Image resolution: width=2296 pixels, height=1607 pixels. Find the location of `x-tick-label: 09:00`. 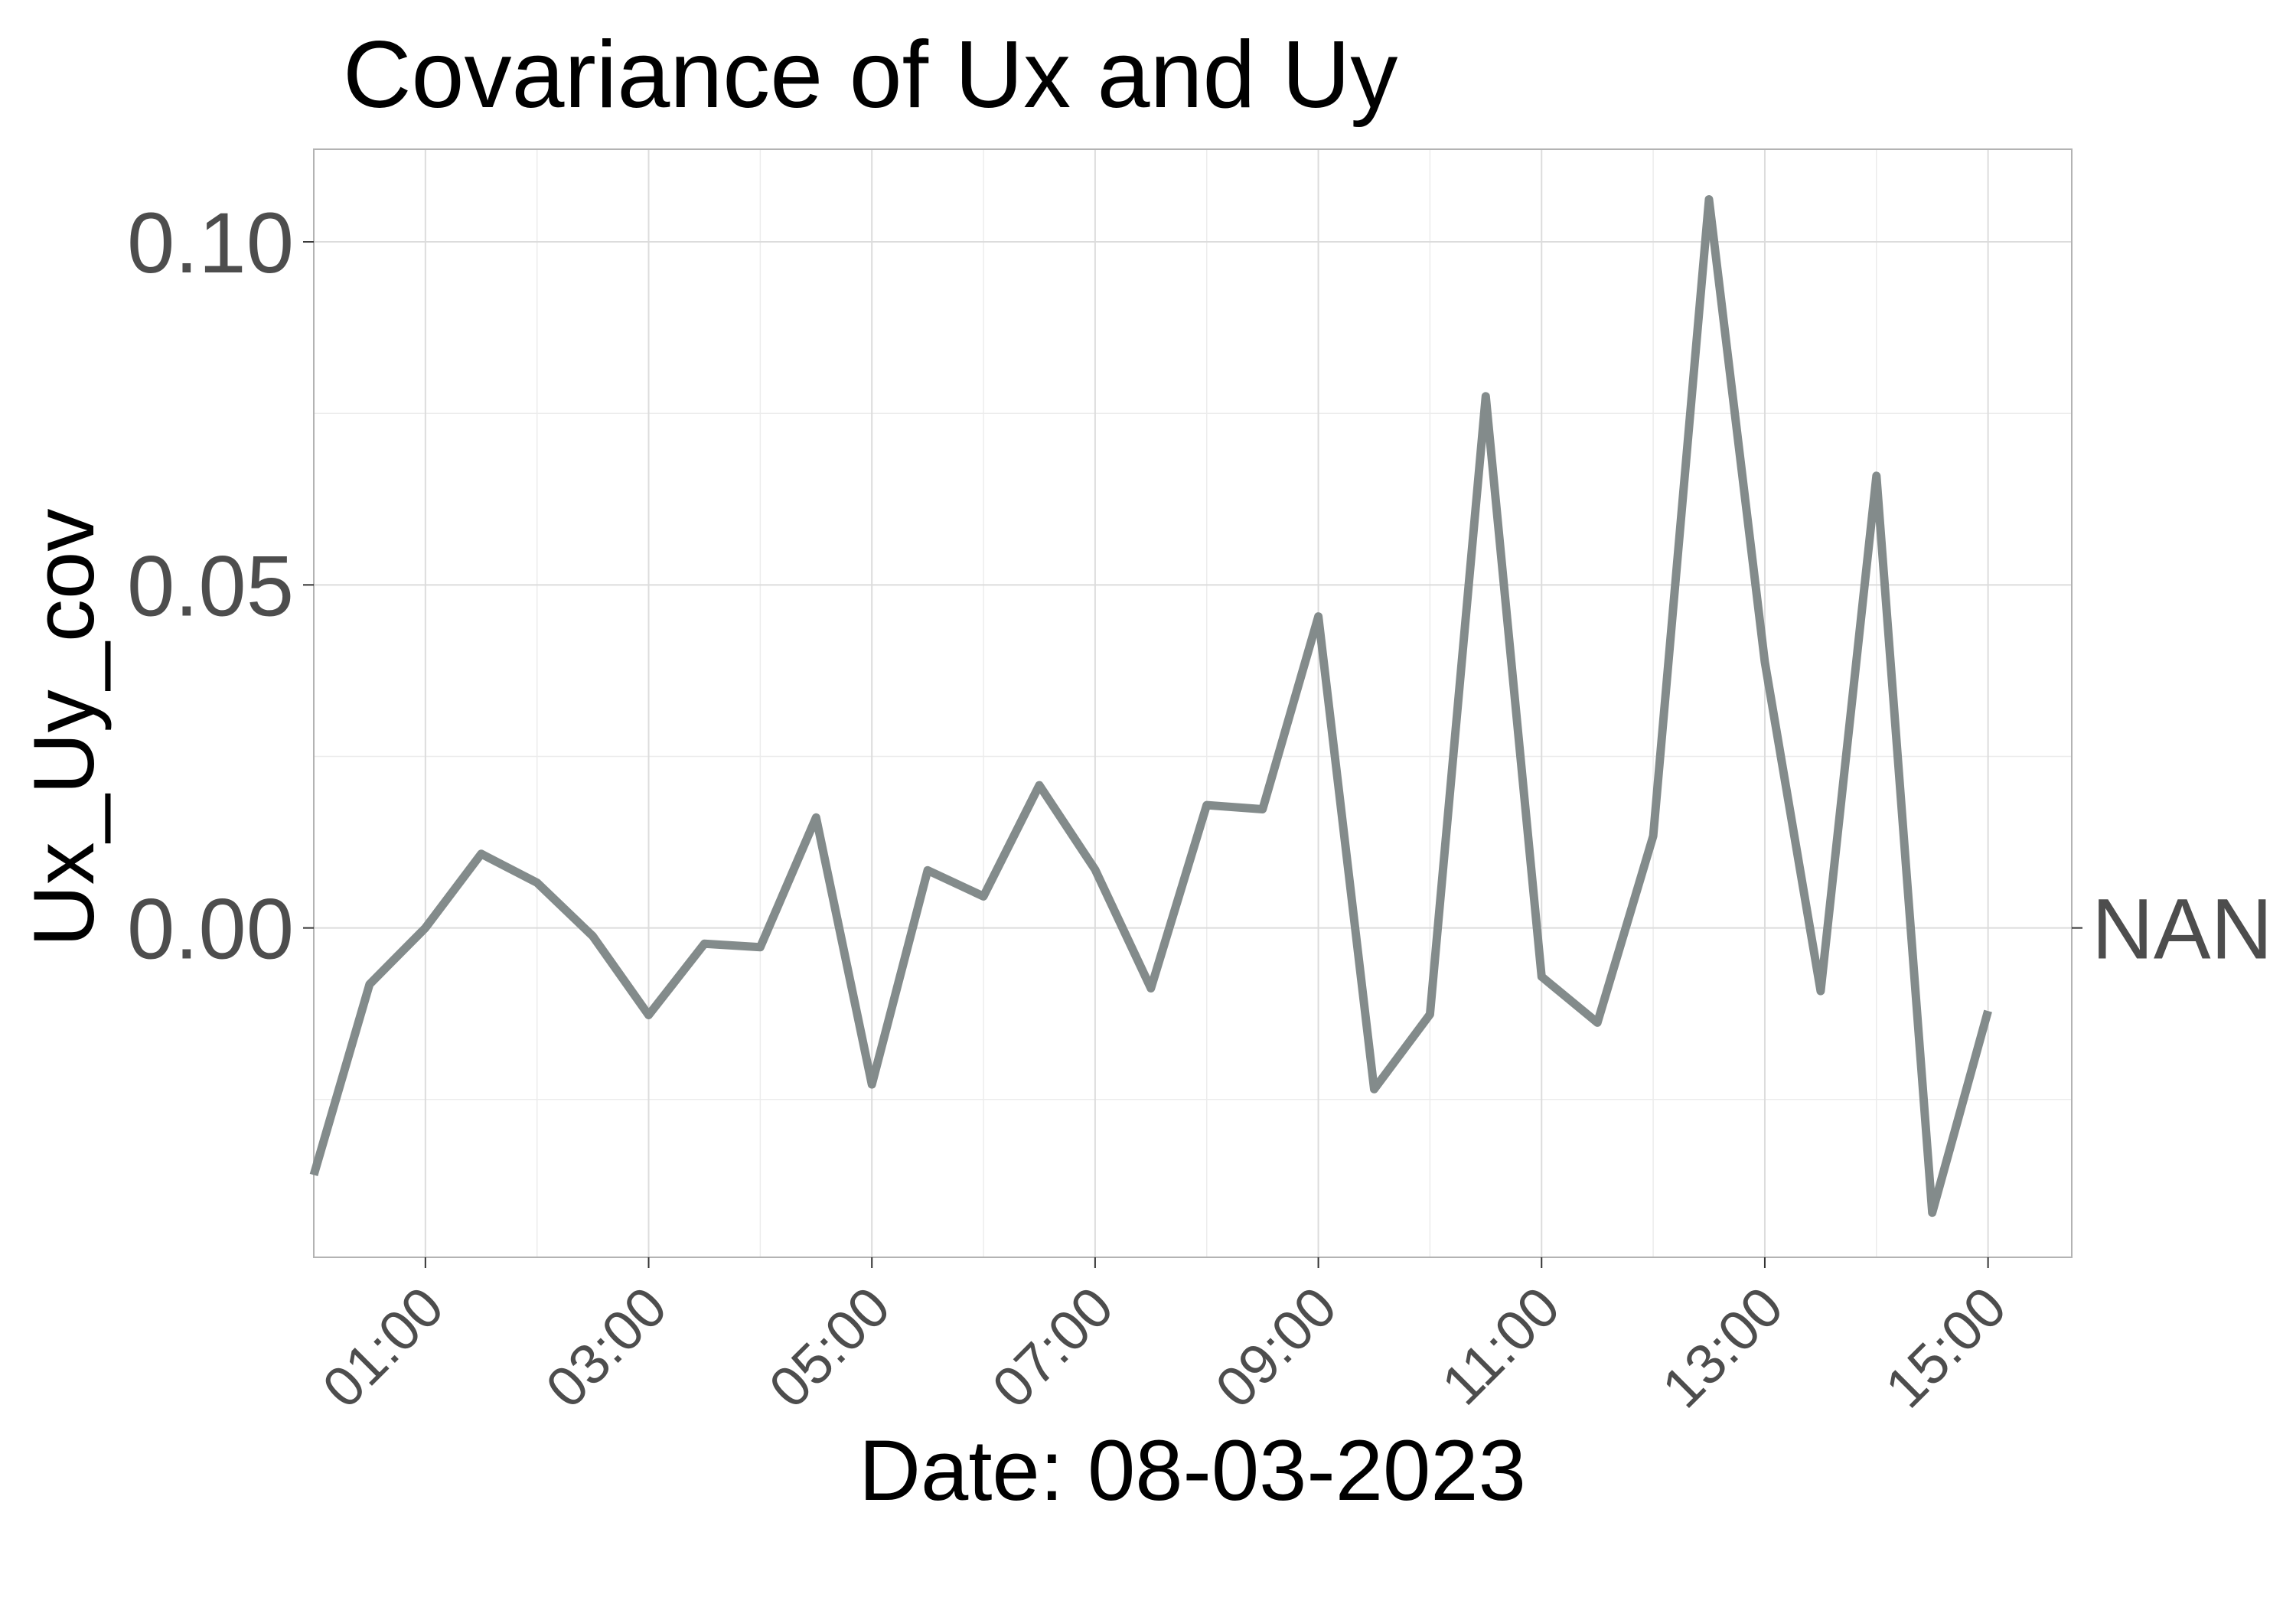

x-tick-label: 09:00 is located at coordinates (1276, 1347).